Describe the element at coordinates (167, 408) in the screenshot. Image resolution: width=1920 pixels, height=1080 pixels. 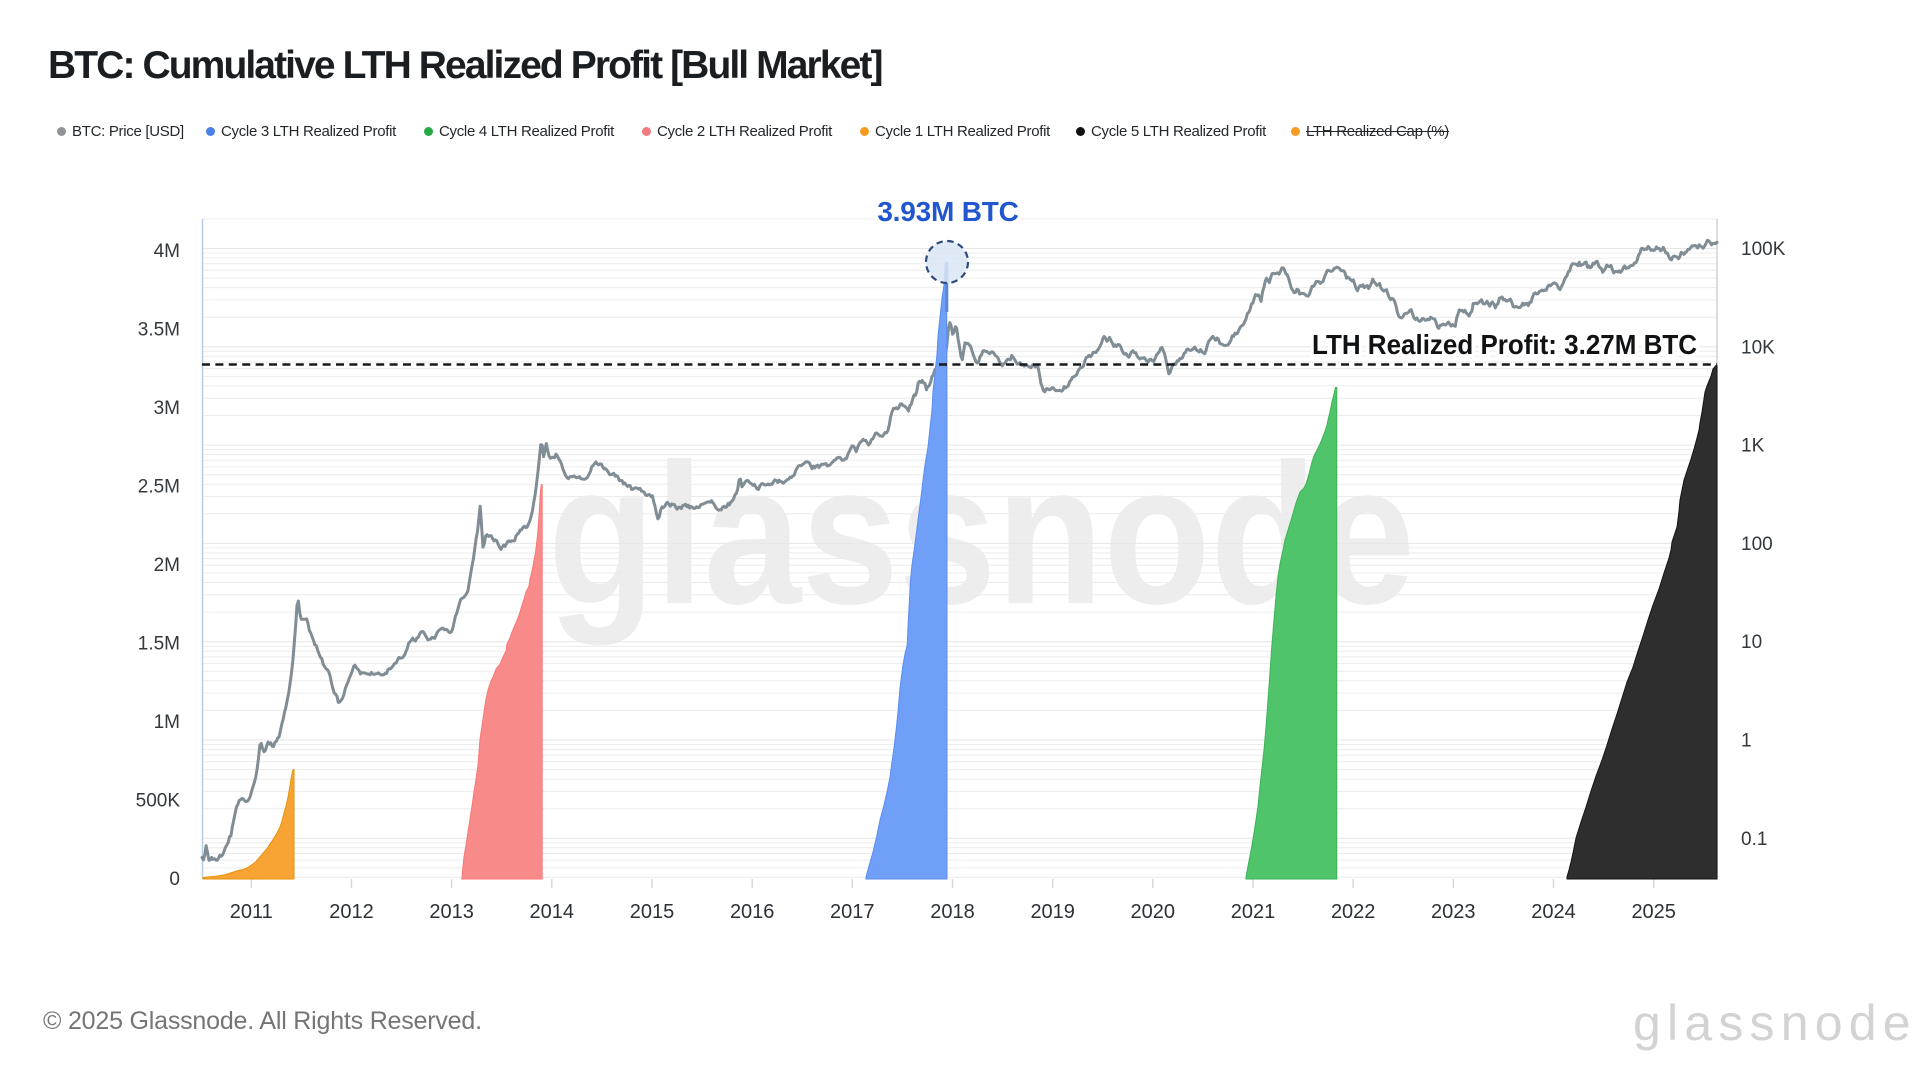
I see `svg-text: 3M` at that location.